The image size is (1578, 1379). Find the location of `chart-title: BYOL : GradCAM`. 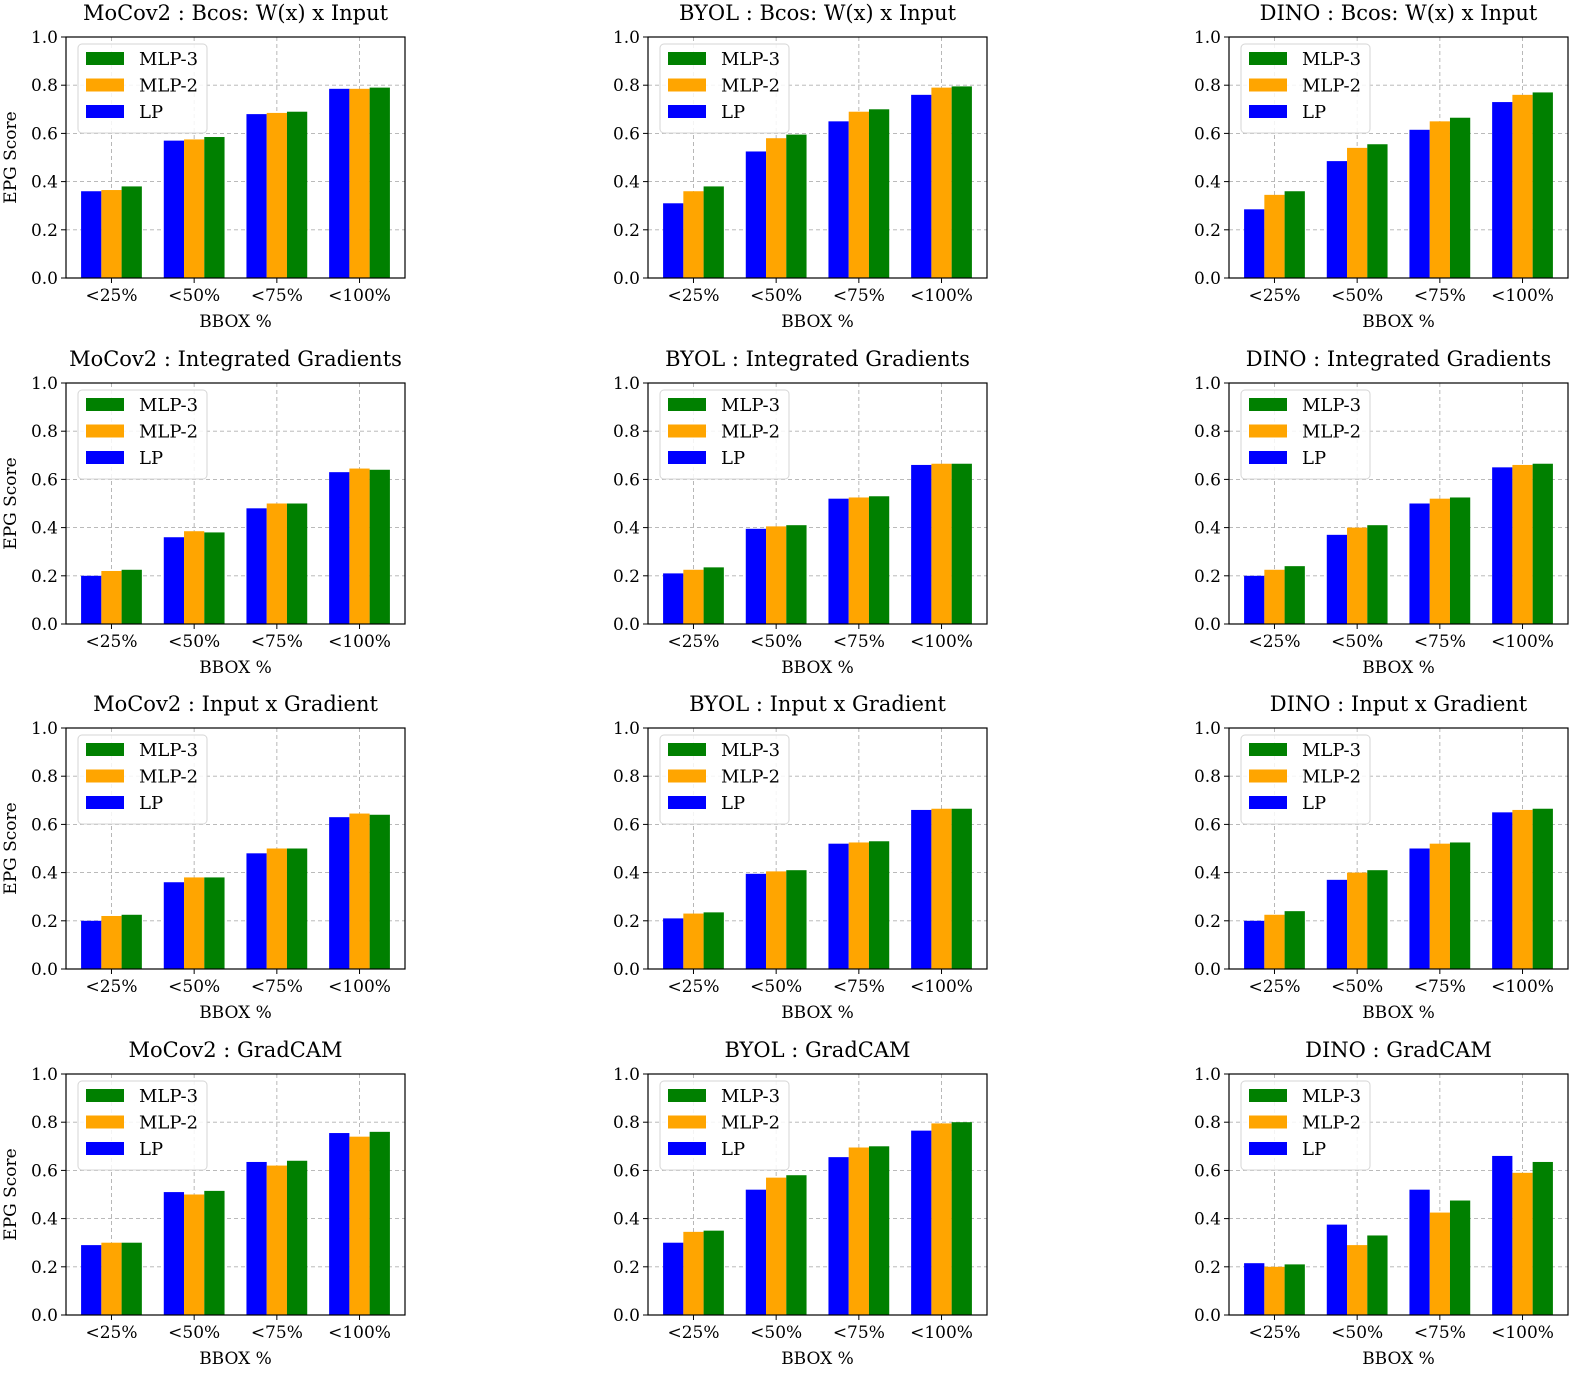

chart-title: BYOL : GradCAM is located at coordinates (817, 1050).